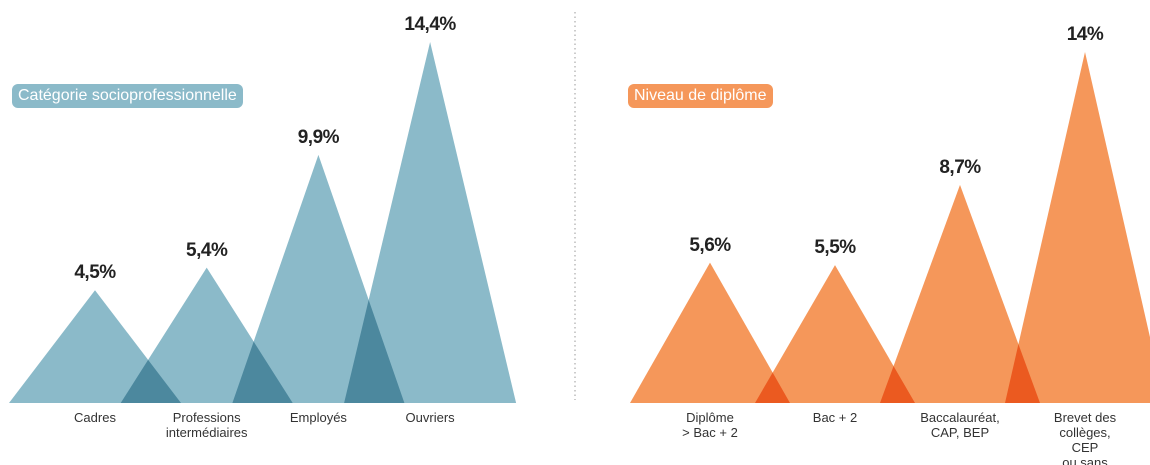 The width and height of the screenshot is (1150, 465). I want to click on value-label: 5,5%, so click(835, 248).